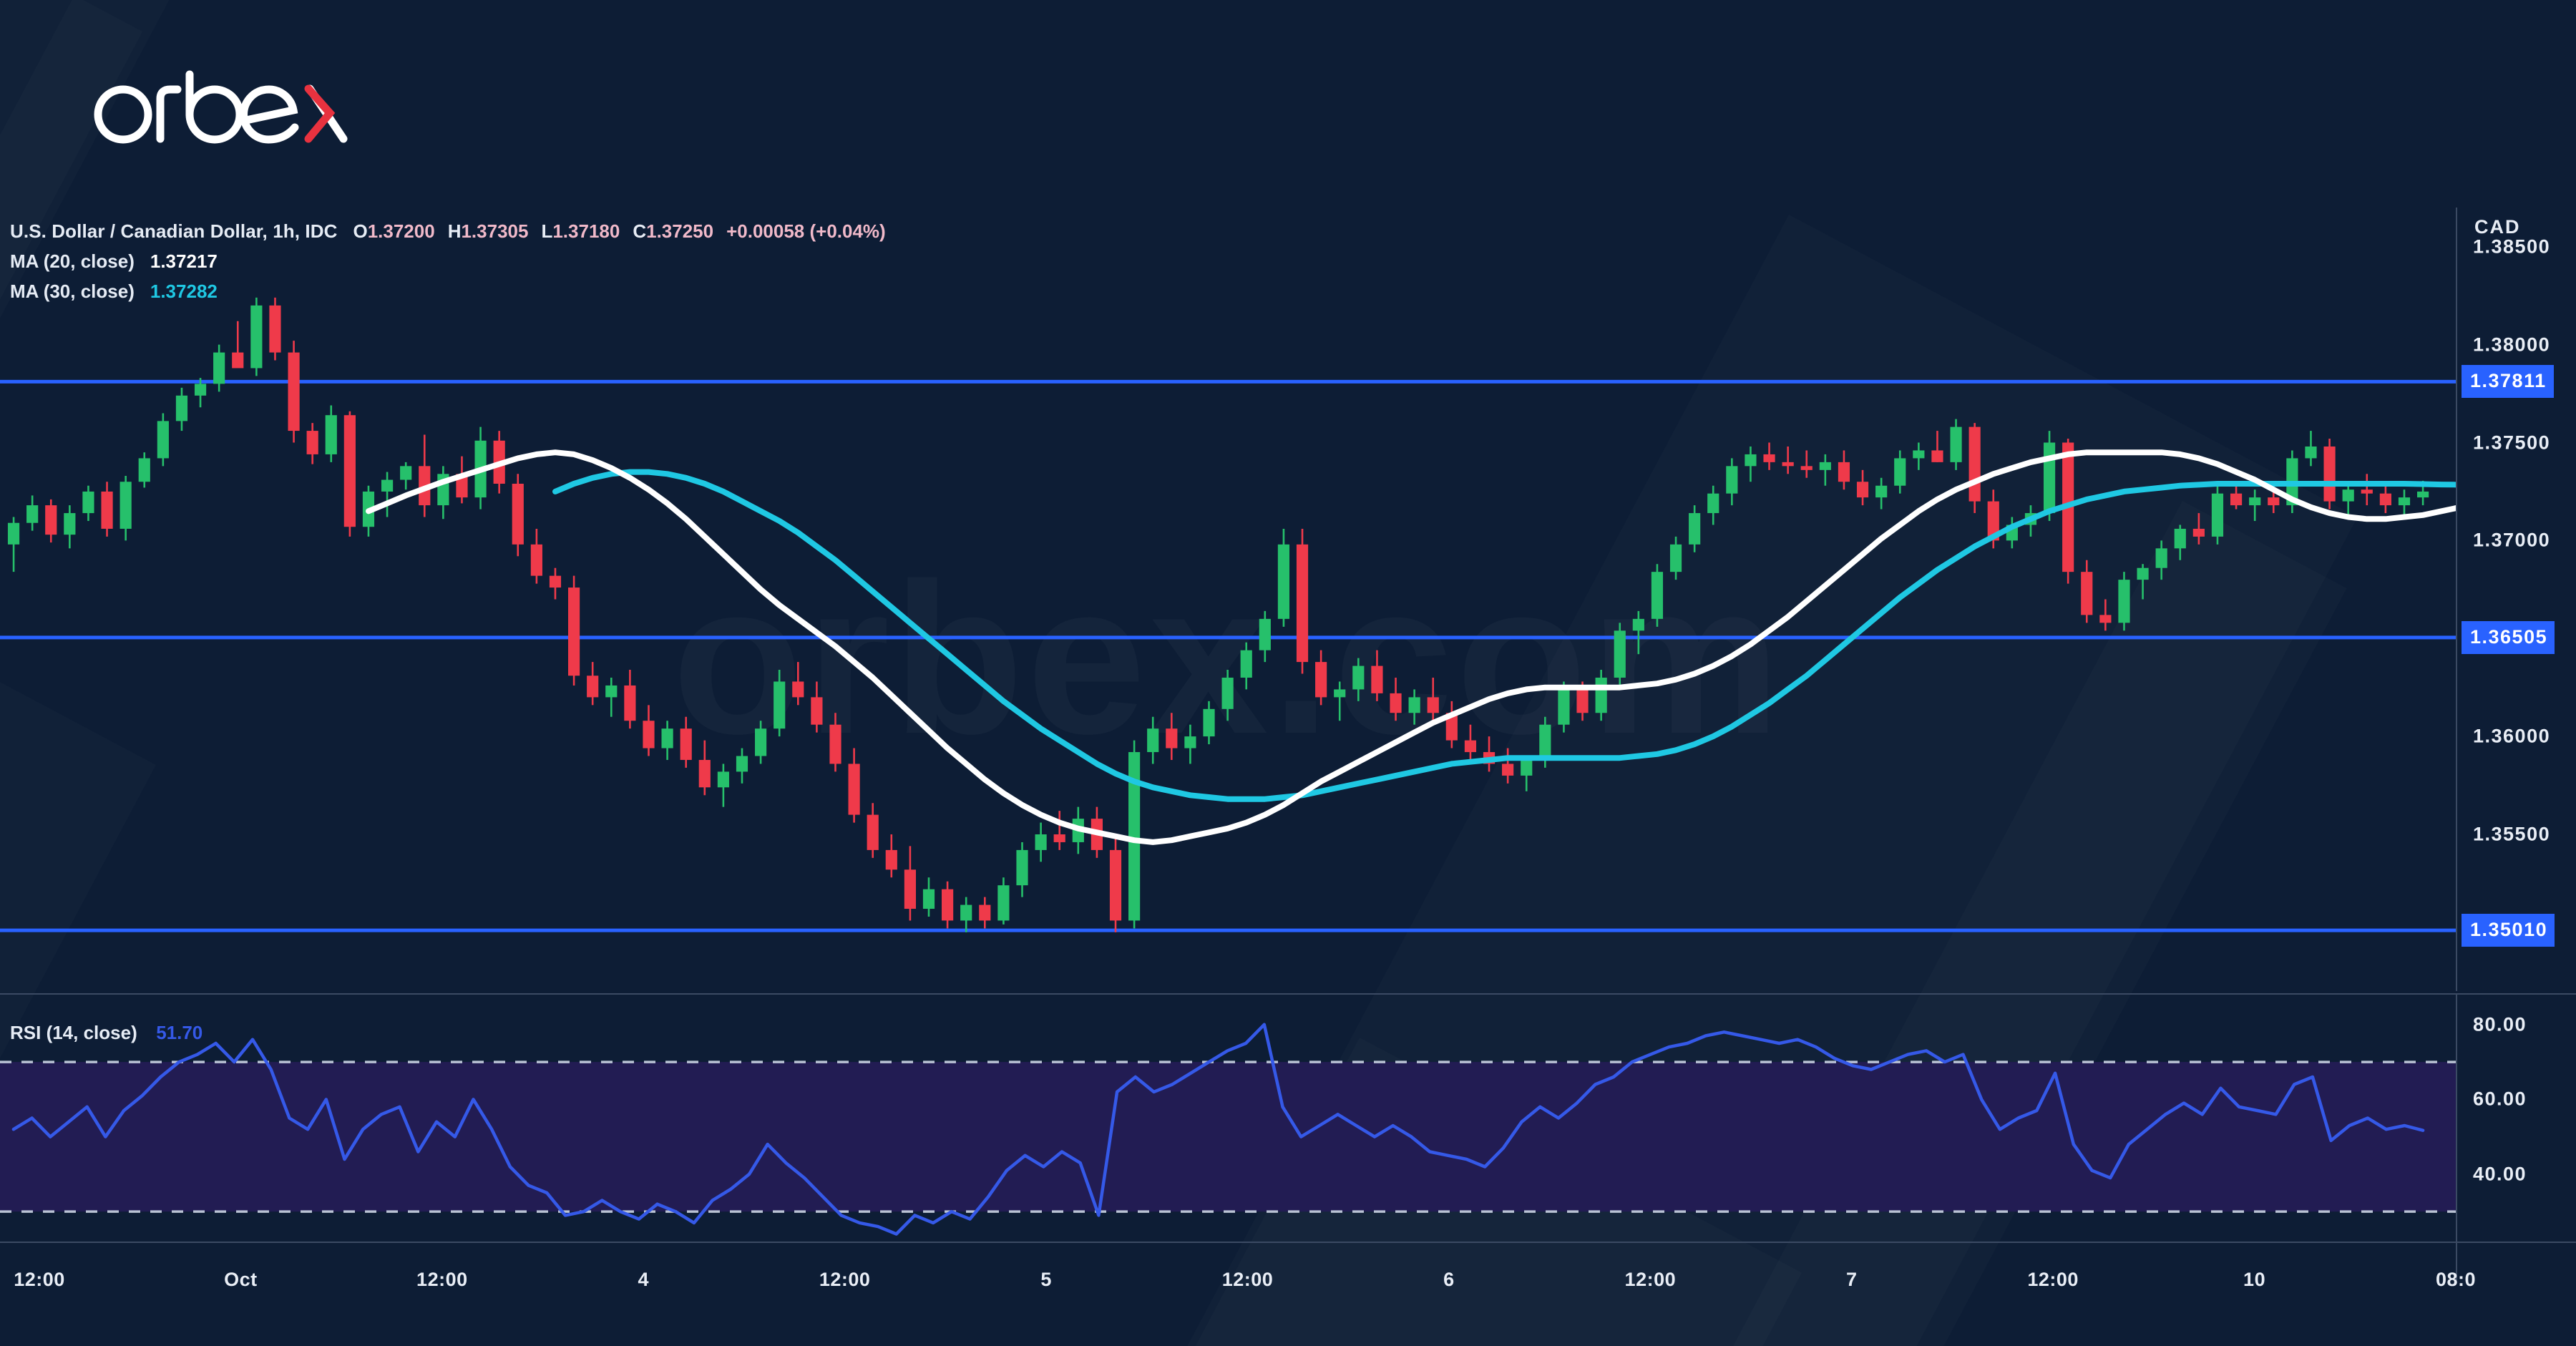 This screenshot has height=1346, width=2576. I want to click on price-tick-label: 1.38500, so click(2512, 246).